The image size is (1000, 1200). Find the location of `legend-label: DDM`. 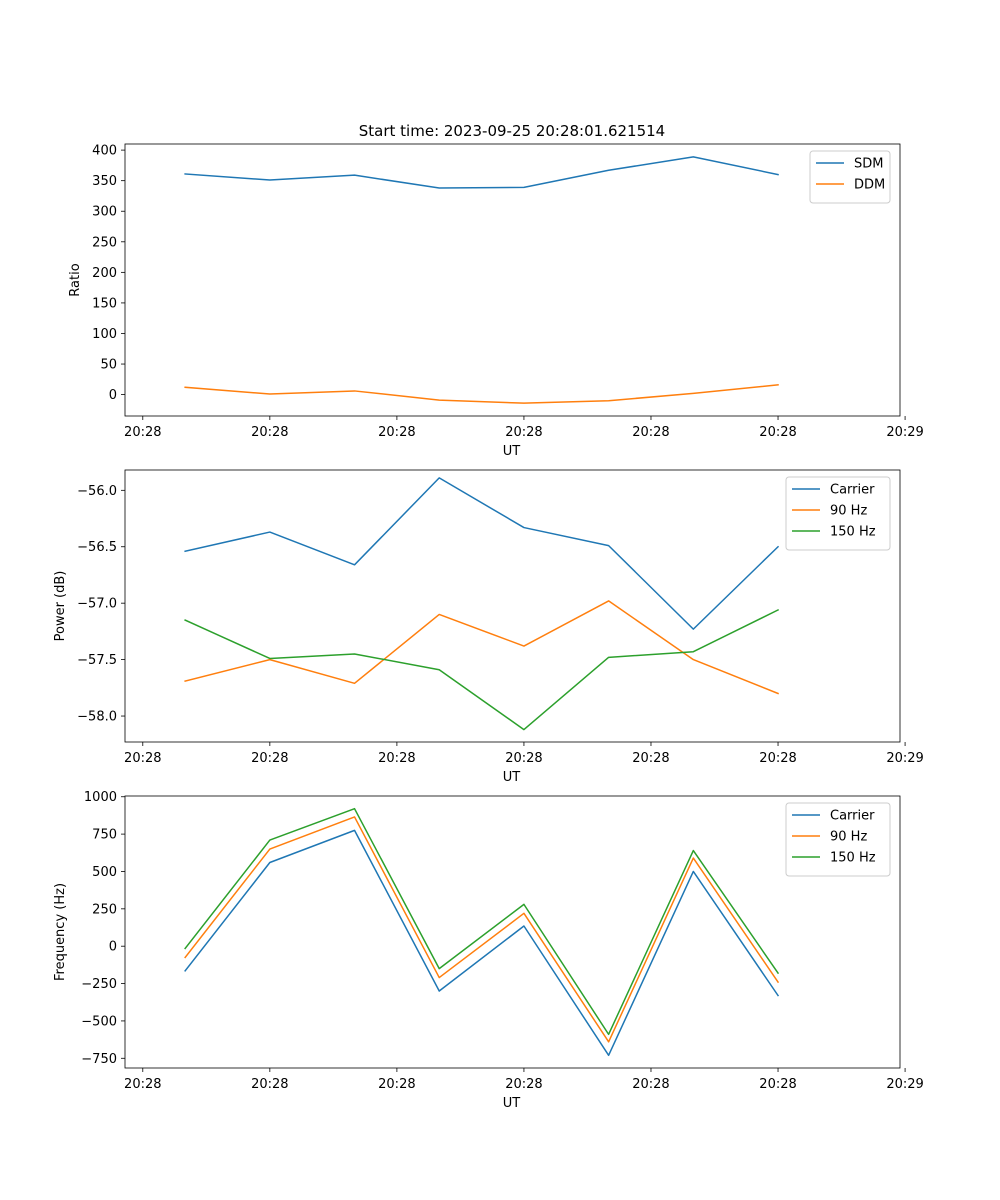

legend-label: DDM is located at coordinates (869, 185).